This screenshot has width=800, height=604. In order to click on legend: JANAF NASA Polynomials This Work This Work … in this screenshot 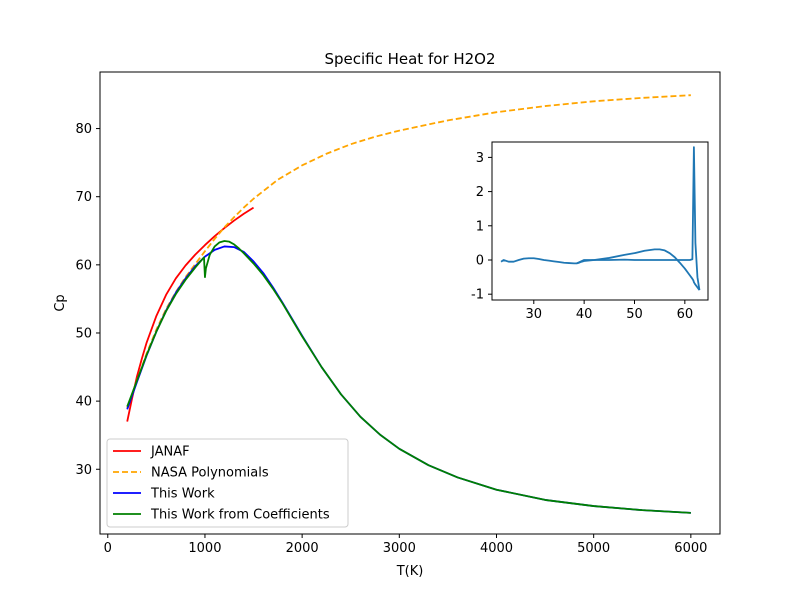, I will do `click(227, 483)`.